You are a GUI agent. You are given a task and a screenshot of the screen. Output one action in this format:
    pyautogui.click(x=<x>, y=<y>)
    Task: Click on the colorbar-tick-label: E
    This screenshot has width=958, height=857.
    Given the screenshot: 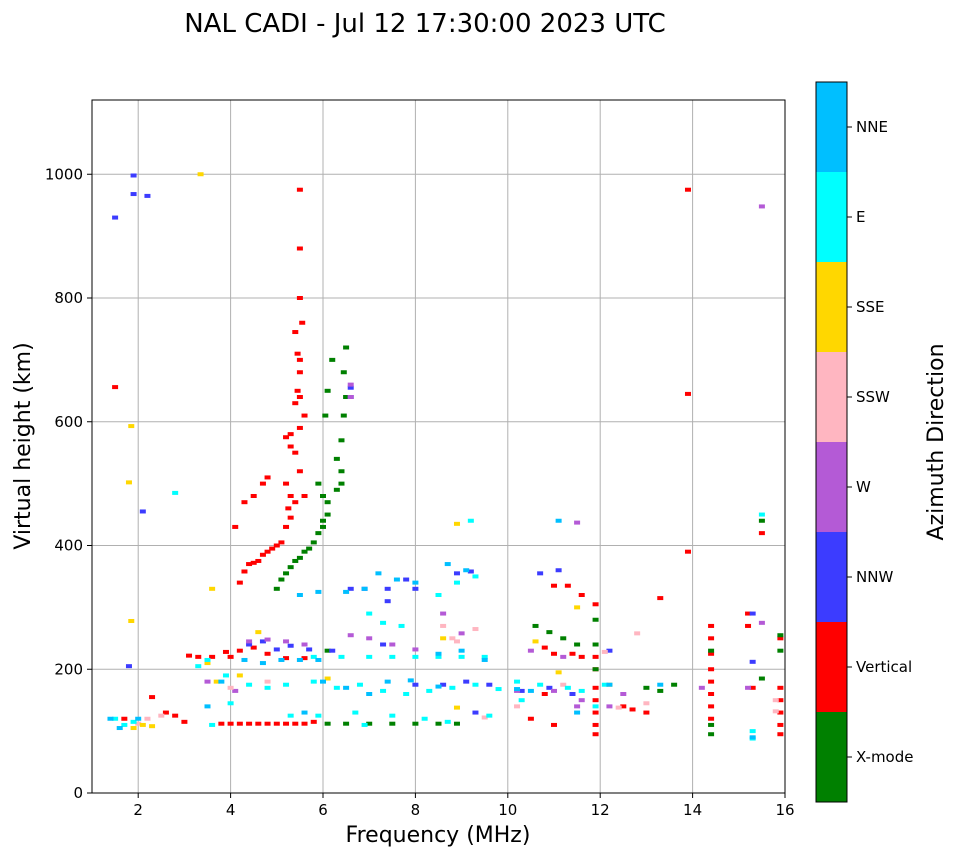 What is the action you would take?
    pyautogui.click(x=860, y=217)
    